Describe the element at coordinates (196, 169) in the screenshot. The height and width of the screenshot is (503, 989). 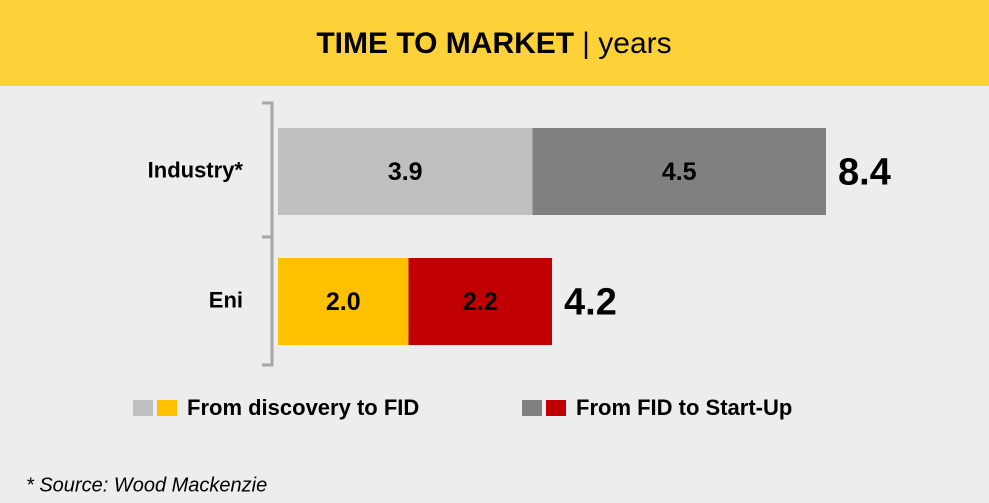
I see `category-label: Industry*` at that location.